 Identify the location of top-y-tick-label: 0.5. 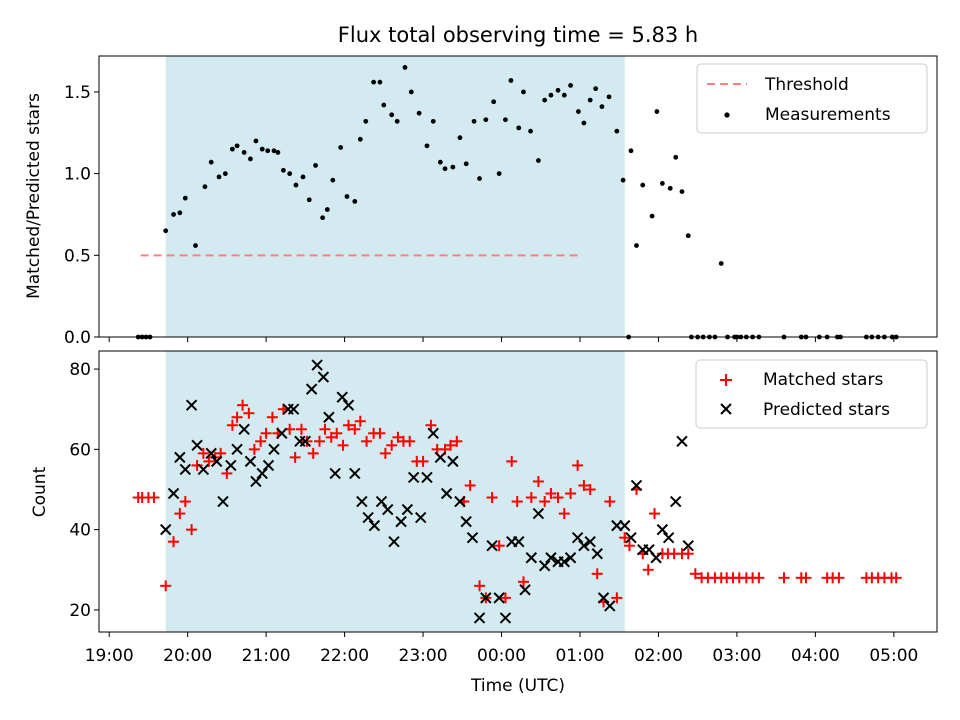
(77, 256).